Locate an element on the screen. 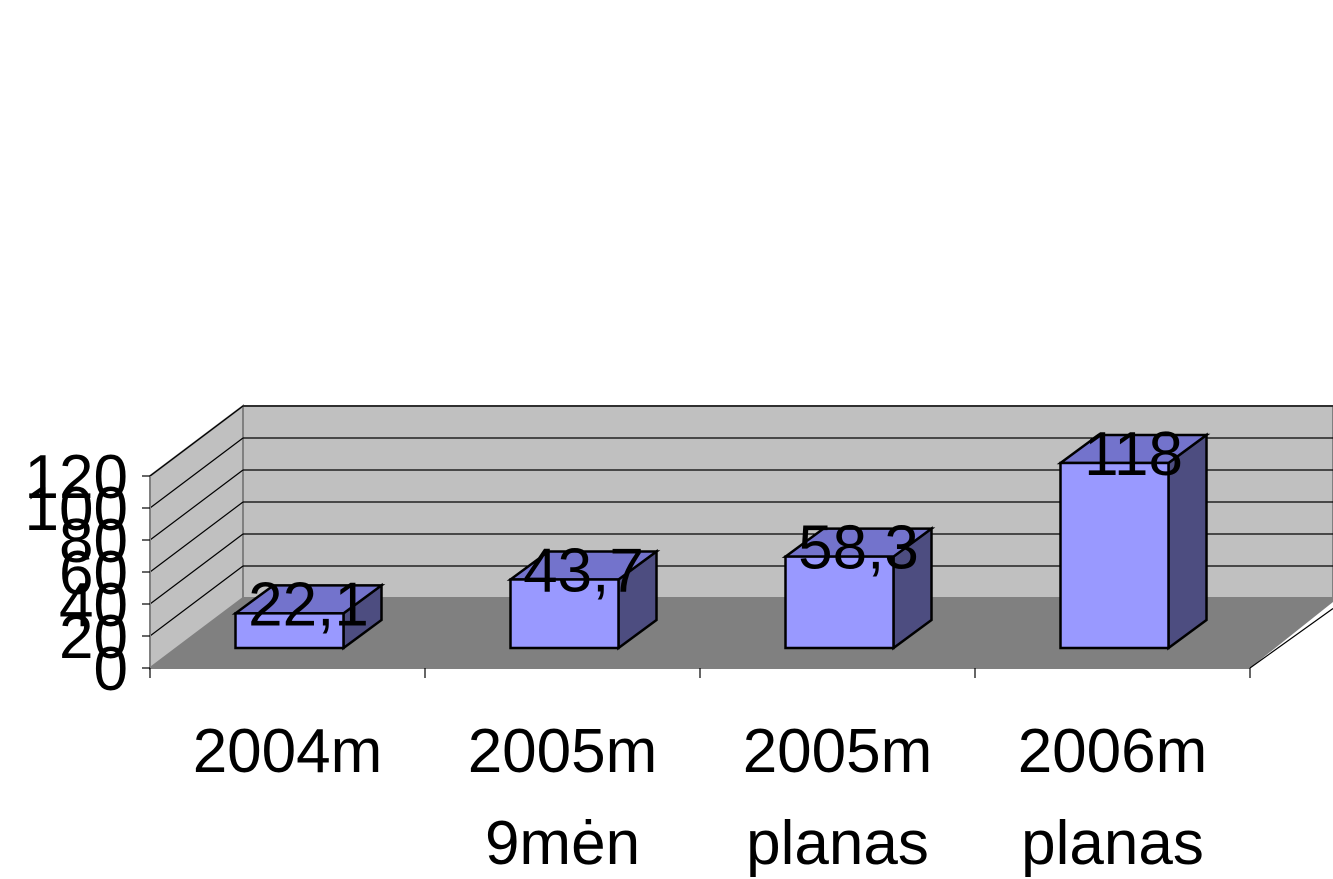 This screenshot has height=879, width=1333. y-tick-label: 120 is located at coordinates (76, 477).